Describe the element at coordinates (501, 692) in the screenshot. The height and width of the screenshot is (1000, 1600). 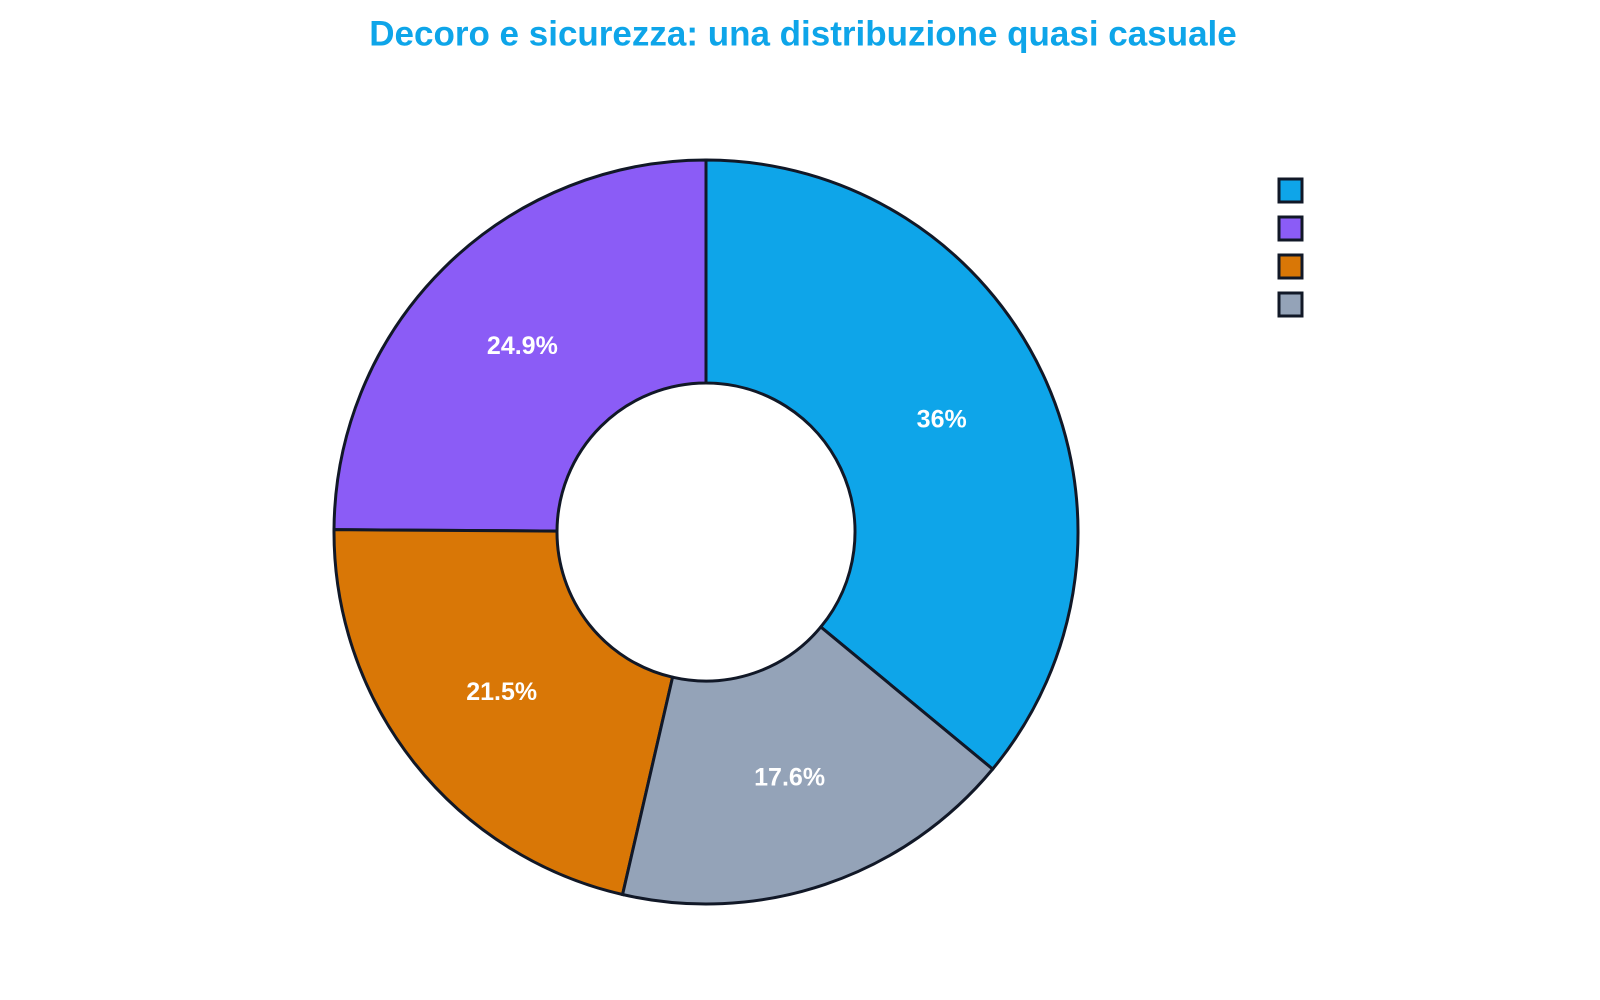
I see `slice-label: 21.5%` at that location.